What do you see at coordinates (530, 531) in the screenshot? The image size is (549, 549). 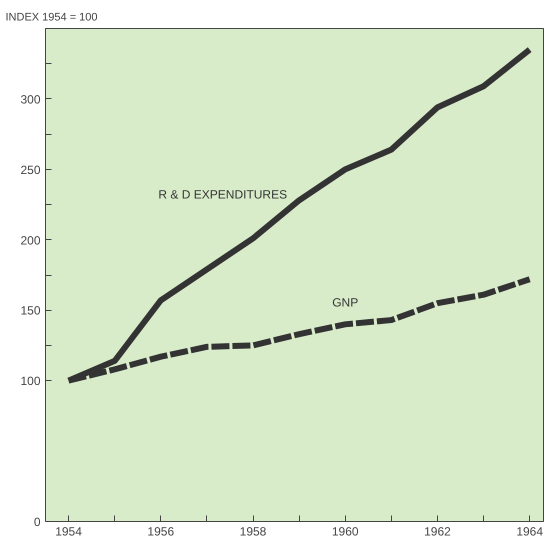 I see `x-tick-label: 1964` at bounding box center [530, 531].